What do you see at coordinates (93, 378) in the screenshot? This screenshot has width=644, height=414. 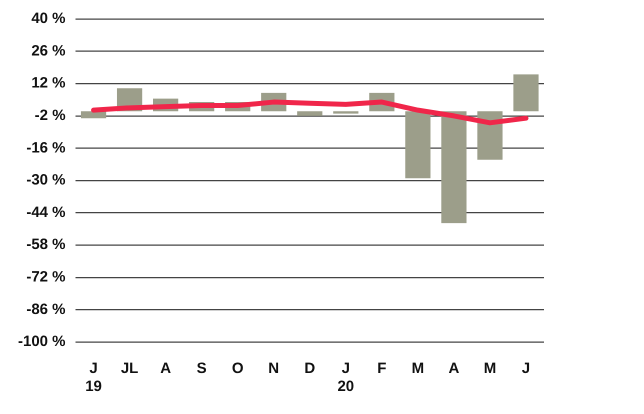 I see `x-tick-label: J 19` at bounding box center [93, 378].